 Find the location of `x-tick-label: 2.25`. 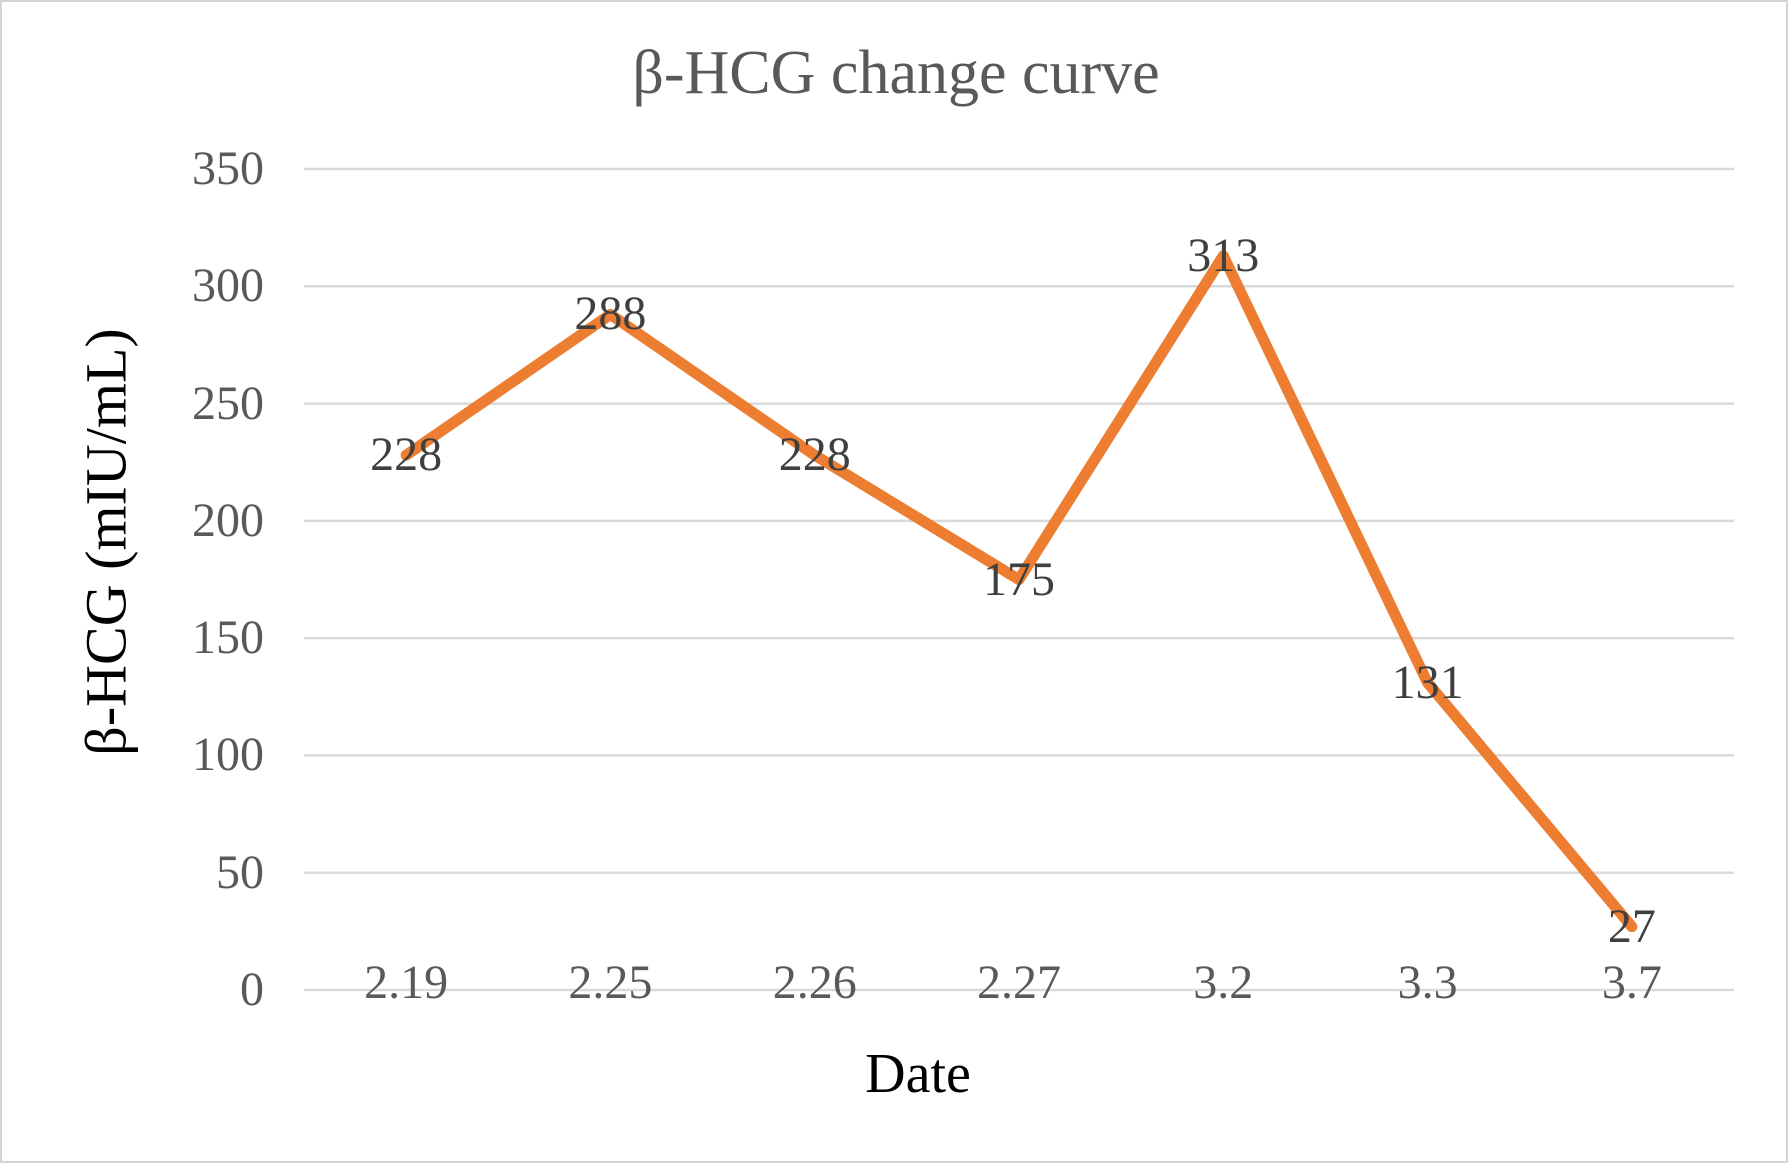

x-tick-label: 2.25 is located at coordinates (610, 982).